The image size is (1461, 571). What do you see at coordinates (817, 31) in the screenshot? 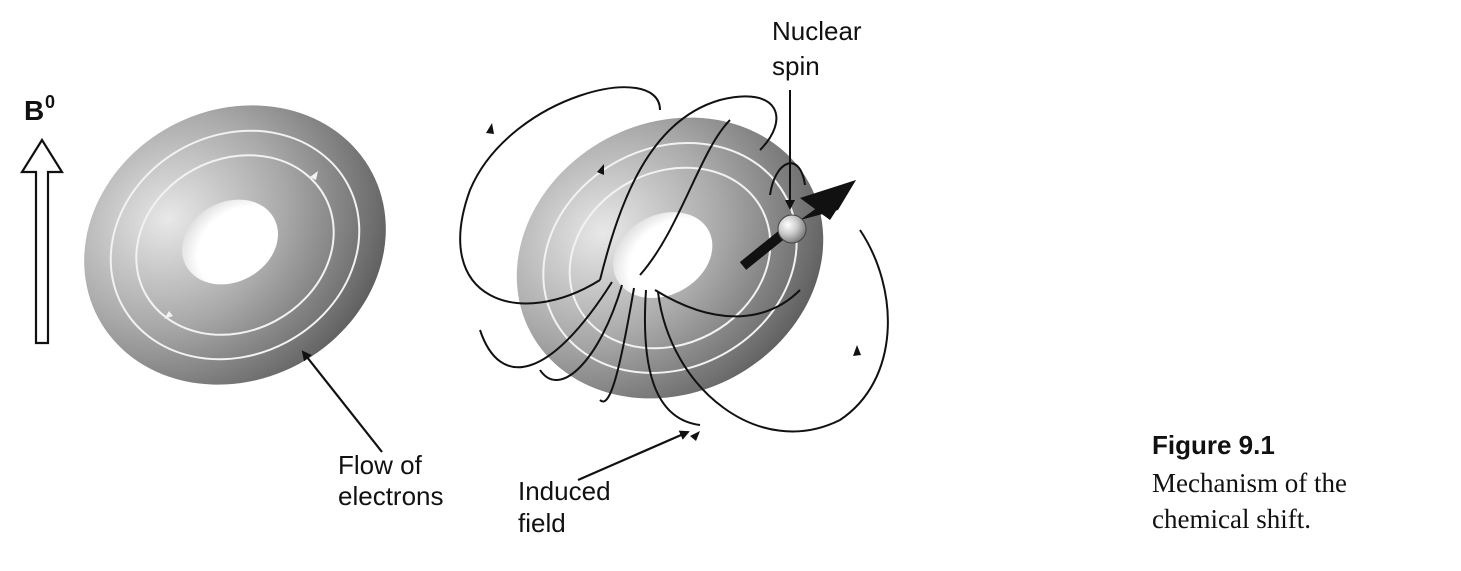
I see `nuclear-label-line1: Nuclear` at bounding box center [817, 31].